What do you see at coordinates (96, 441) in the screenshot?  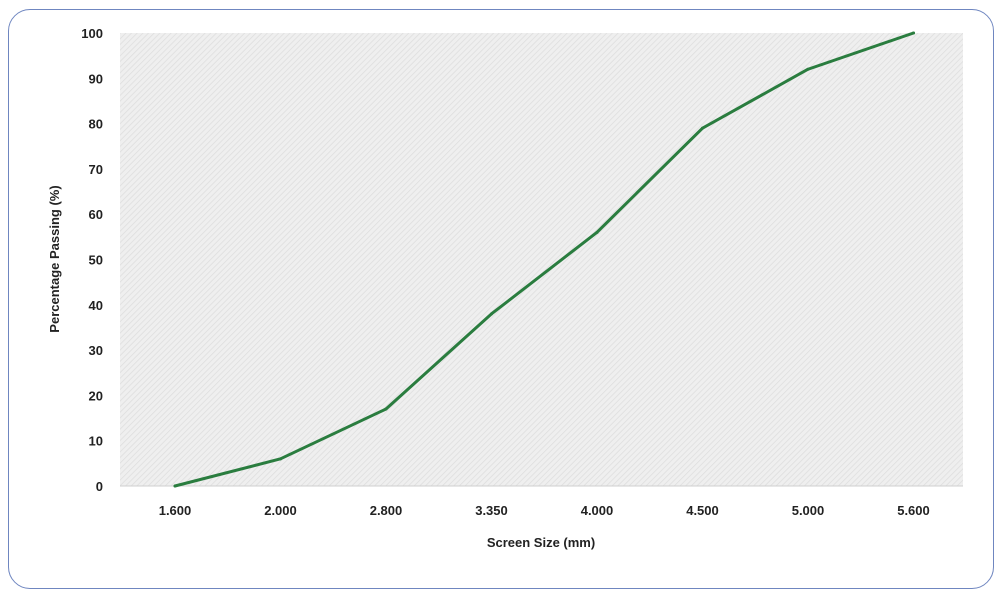 I see `y-tick-label: 10` at bounding box center [96, 441].